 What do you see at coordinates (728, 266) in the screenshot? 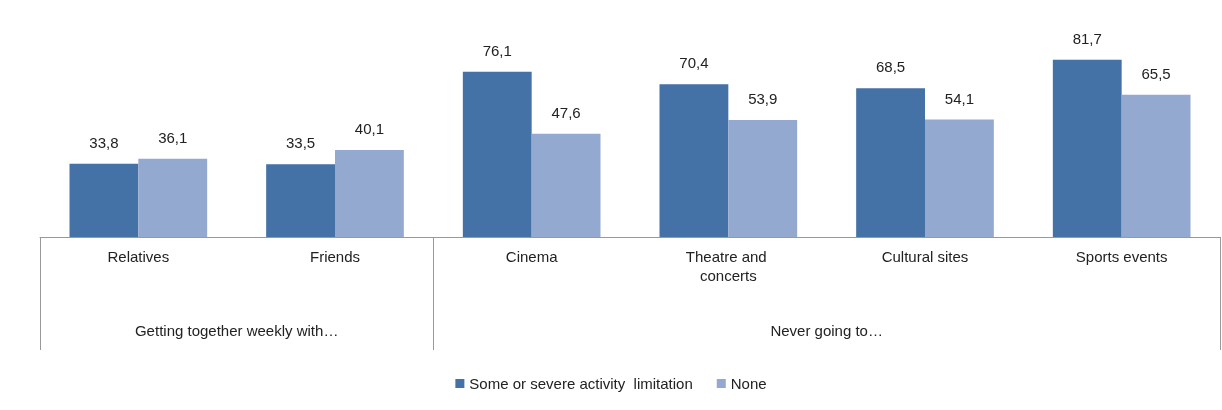
I see `x-tick-label: Theatre and concerts` at bounding box center [728, 266].